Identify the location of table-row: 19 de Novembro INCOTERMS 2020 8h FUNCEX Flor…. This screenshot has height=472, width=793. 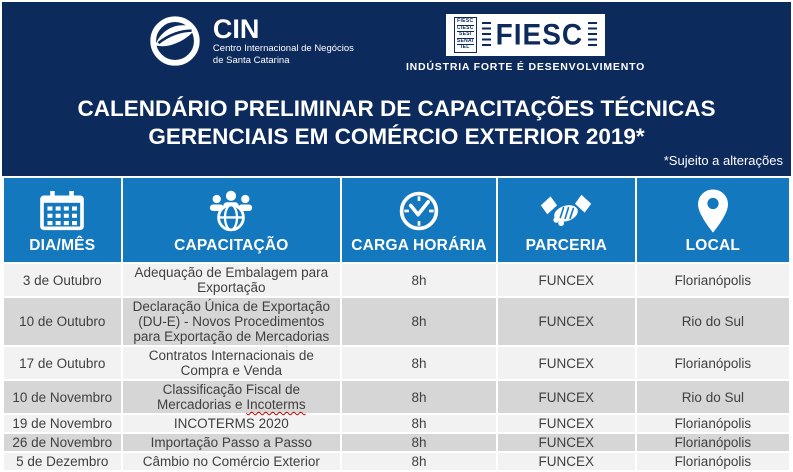
(396, 423).